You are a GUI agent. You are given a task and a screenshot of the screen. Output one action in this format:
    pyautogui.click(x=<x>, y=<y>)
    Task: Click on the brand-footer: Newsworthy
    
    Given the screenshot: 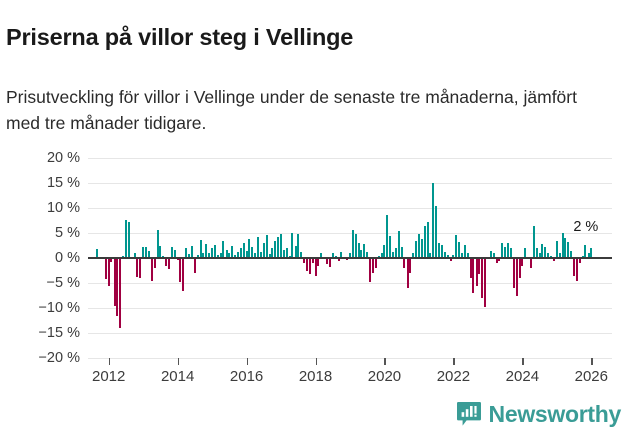 What is the action you would take?
    pyautogui.click(x=538, y=414)
    